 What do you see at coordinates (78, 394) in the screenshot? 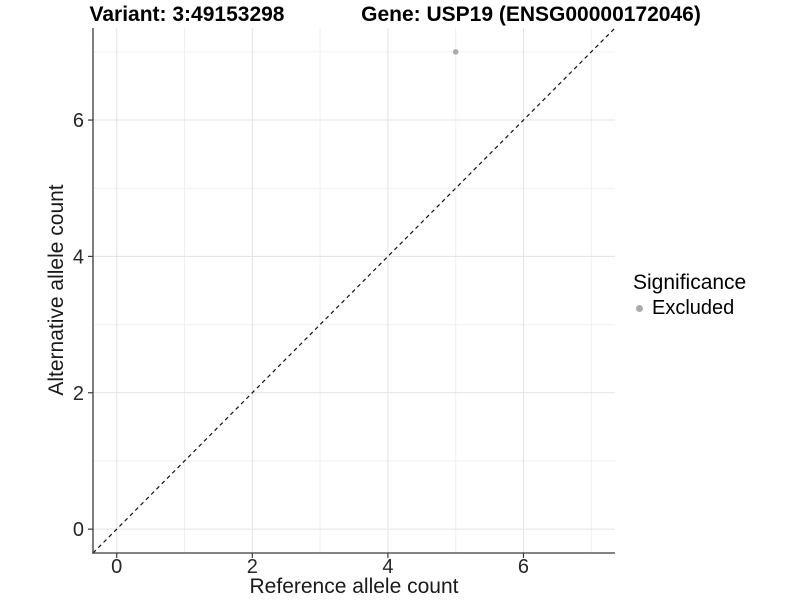
I see `y-tick-label: 2` at bounding box center [78, 394].